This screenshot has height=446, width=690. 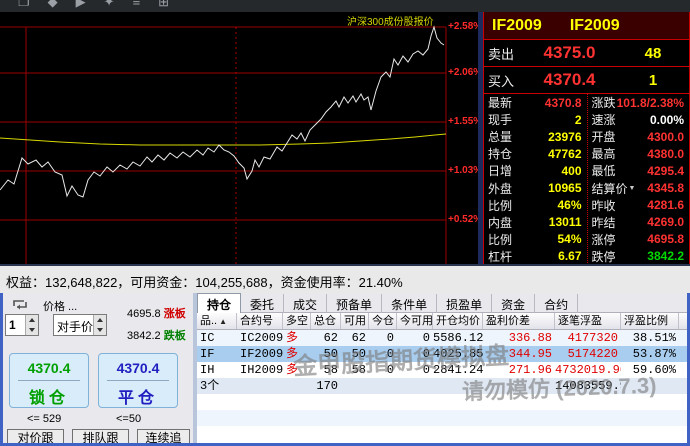 I want to click on tab-条件单: 条件单, so click(x=410, y=305).